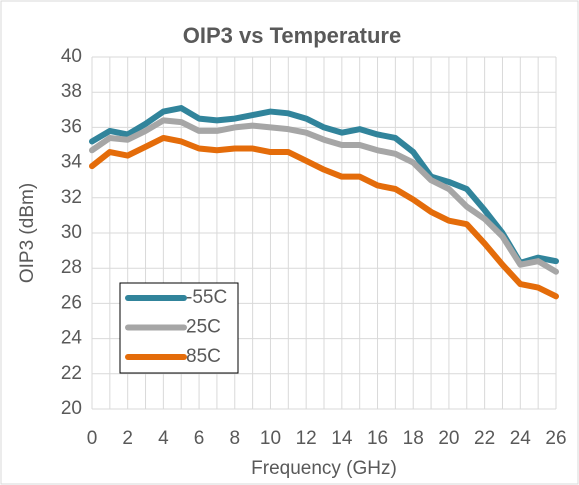  Describe the element at coordinates (292, 35) in the screenshot. I see `chart-title: OIP3 vs Temperature` at that location.